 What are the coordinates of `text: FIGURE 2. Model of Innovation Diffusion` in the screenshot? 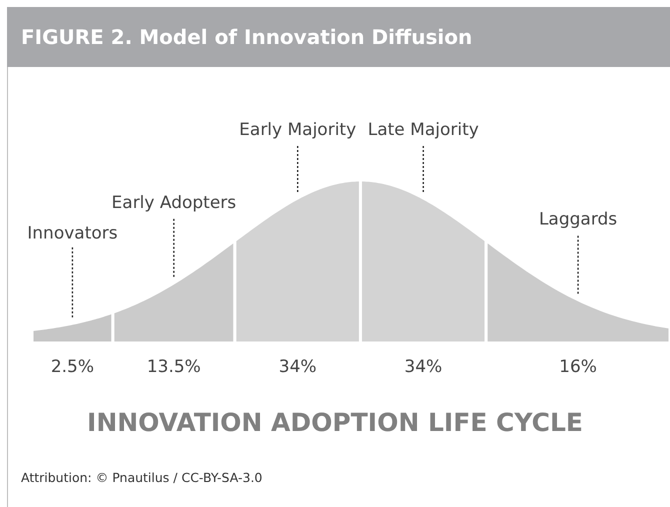 It's located at (338, 37).